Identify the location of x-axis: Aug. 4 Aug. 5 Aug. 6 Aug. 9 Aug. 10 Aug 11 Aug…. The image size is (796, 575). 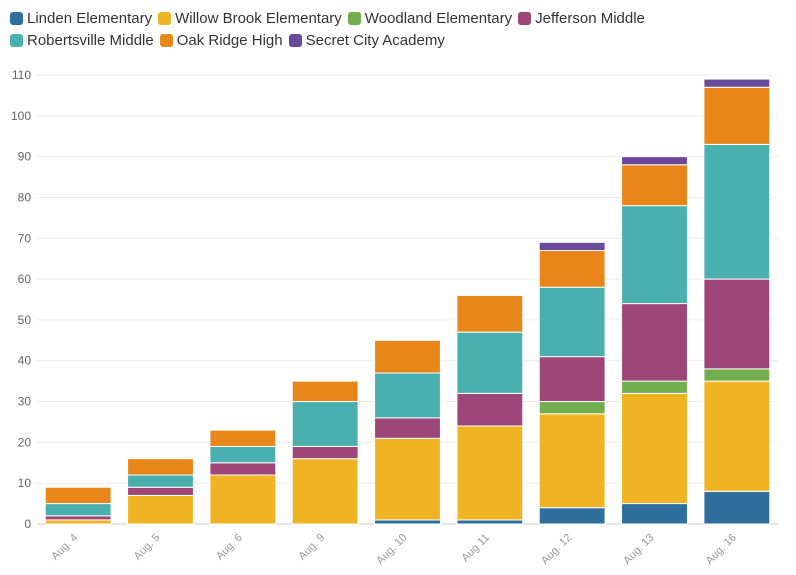
(394, 549).